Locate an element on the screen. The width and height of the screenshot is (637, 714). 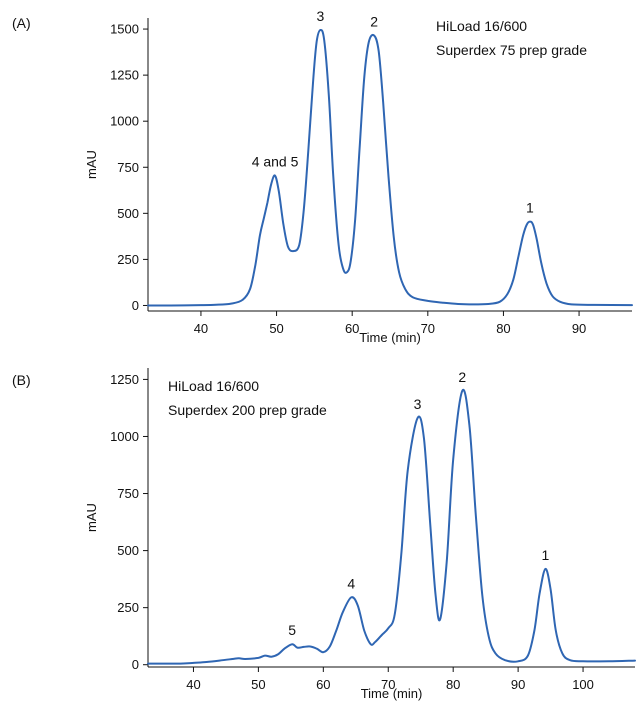
chart-a-y-tick-label: 1500 is located at coordinates (124, 29).